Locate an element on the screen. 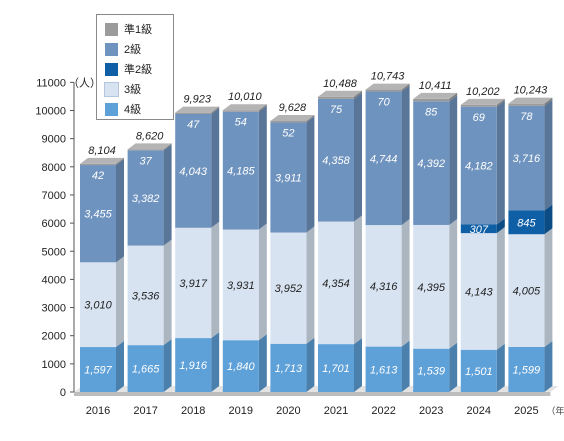 This screenshot has height=441, width=564. bar-value-label: 3,382 is located at coordinates (146, 199).